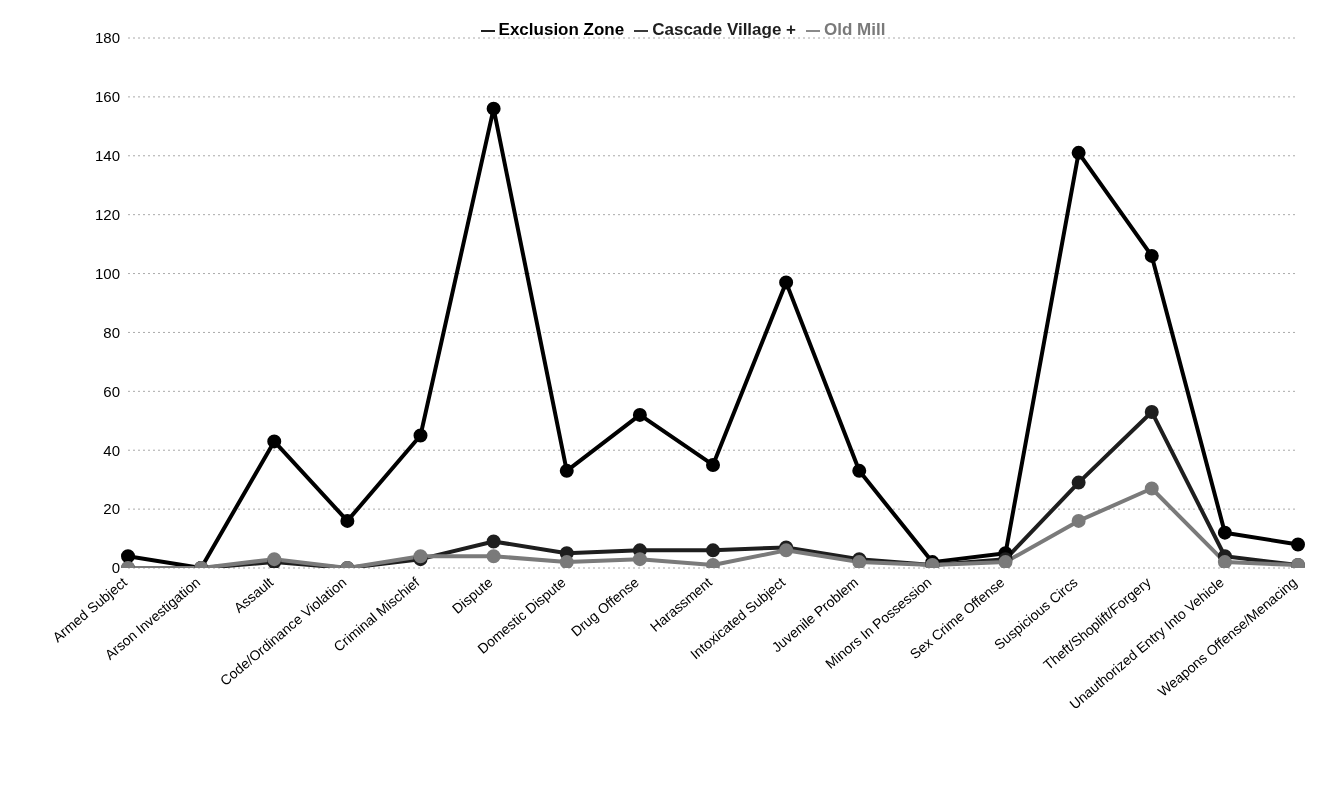 The width and height of the screenshot is (1342, 803). I want to click on y-tick-label: 0, so click(115, 568).